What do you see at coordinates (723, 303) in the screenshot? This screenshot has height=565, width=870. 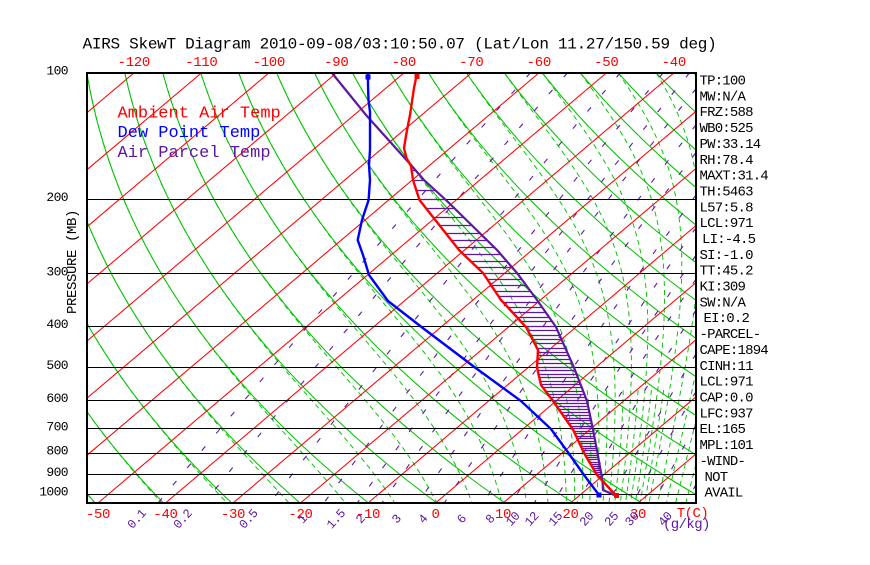 I see `svg-text: SW:N/A` at bounding box center [723, 303].